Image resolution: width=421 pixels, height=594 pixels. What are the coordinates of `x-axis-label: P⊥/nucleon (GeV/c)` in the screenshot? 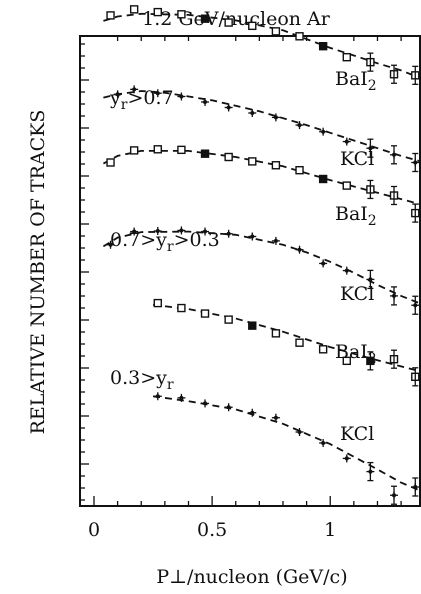 It's located at (251, 577).